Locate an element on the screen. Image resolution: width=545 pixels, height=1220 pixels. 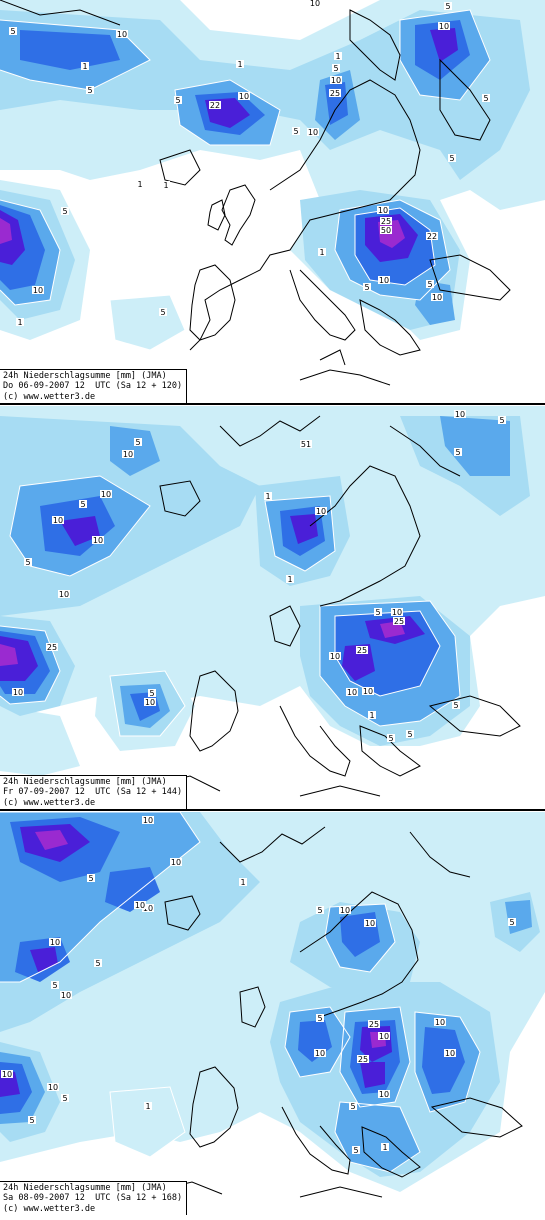
contour-label: 51 is located at coordinates (306, 444).